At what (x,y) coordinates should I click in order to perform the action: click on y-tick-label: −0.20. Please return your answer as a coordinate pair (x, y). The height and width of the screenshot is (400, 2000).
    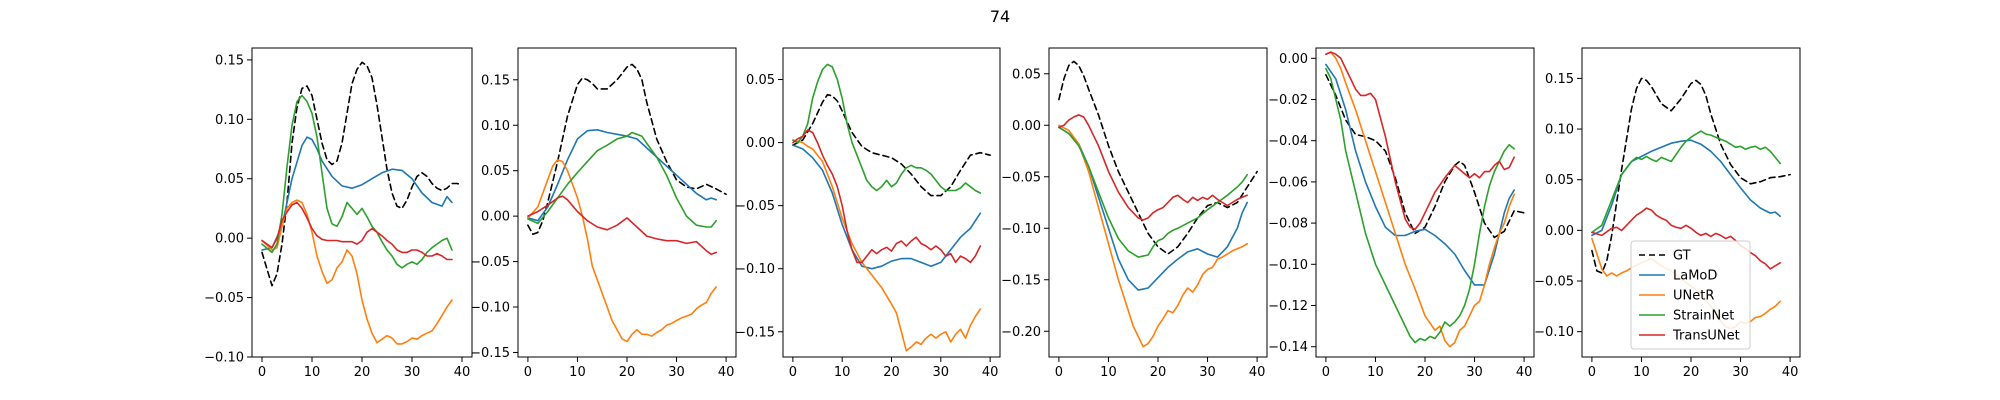
    Looking at the image, I should click on (1021, 332).